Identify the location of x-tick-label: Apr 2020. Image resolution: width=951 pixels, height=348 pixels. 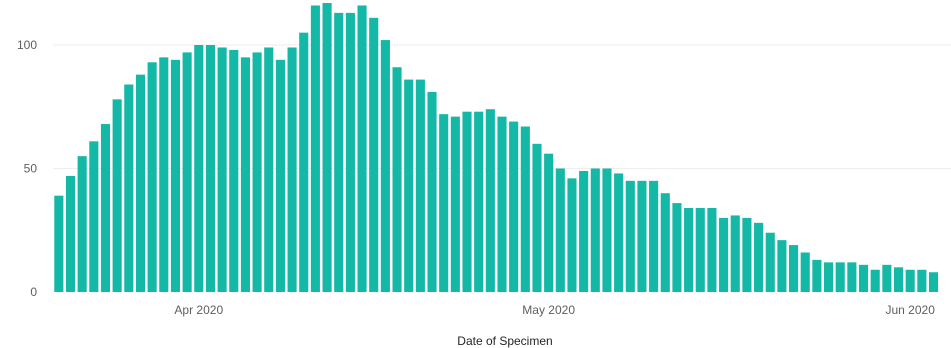
(198, 310).